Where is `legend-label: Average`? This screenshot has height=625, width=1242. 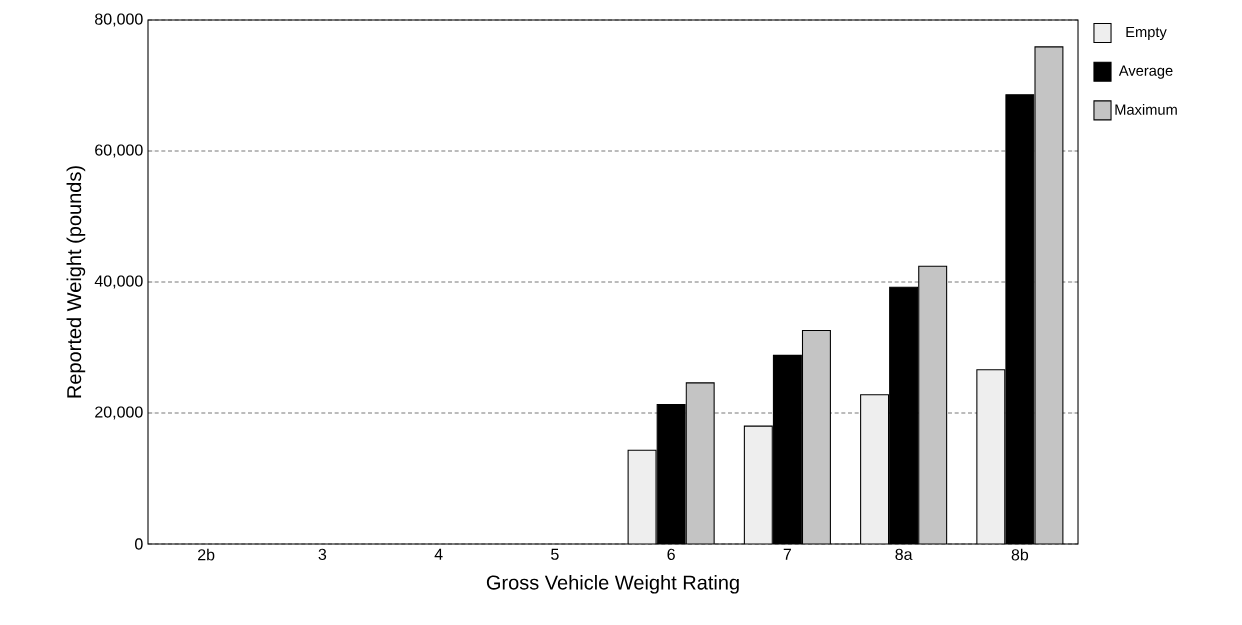 legend-label: Average is located at coordinates (1145, 72).